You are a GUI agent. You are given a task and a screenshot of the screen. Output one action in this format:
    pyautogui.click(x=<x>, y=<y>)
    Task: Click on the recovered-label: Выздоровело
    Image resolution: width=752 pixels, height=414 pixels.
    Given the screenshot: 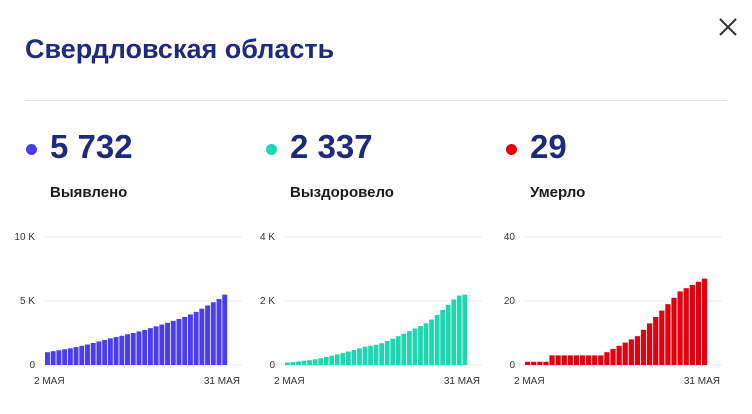 What is the action you would take?
    pyautogui.click(x=342, y=192)
    